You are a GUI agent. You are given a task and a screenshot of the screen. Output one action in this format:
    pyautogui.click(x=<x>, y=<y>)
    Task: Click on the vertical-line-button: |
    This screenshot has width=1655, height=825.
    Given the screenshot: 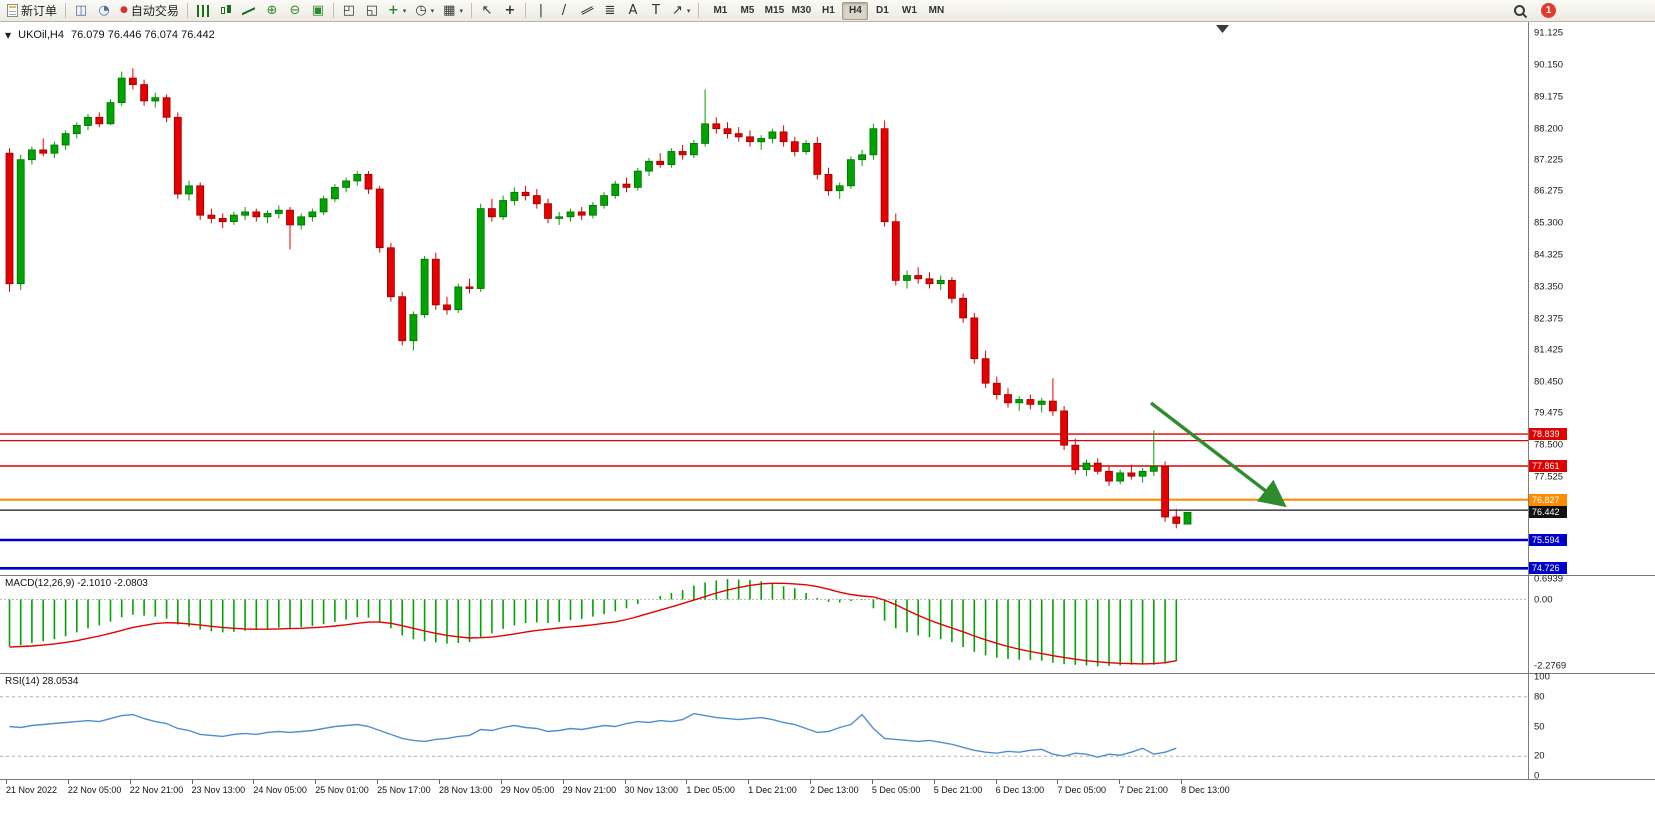 What is the action you would take?
    pyautogui.click(x=541, y=11)
    